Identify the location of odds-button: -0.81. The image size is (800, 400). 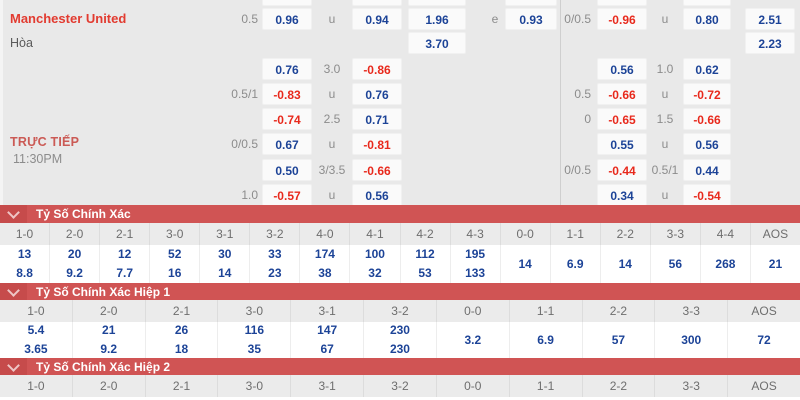
(377, 144).